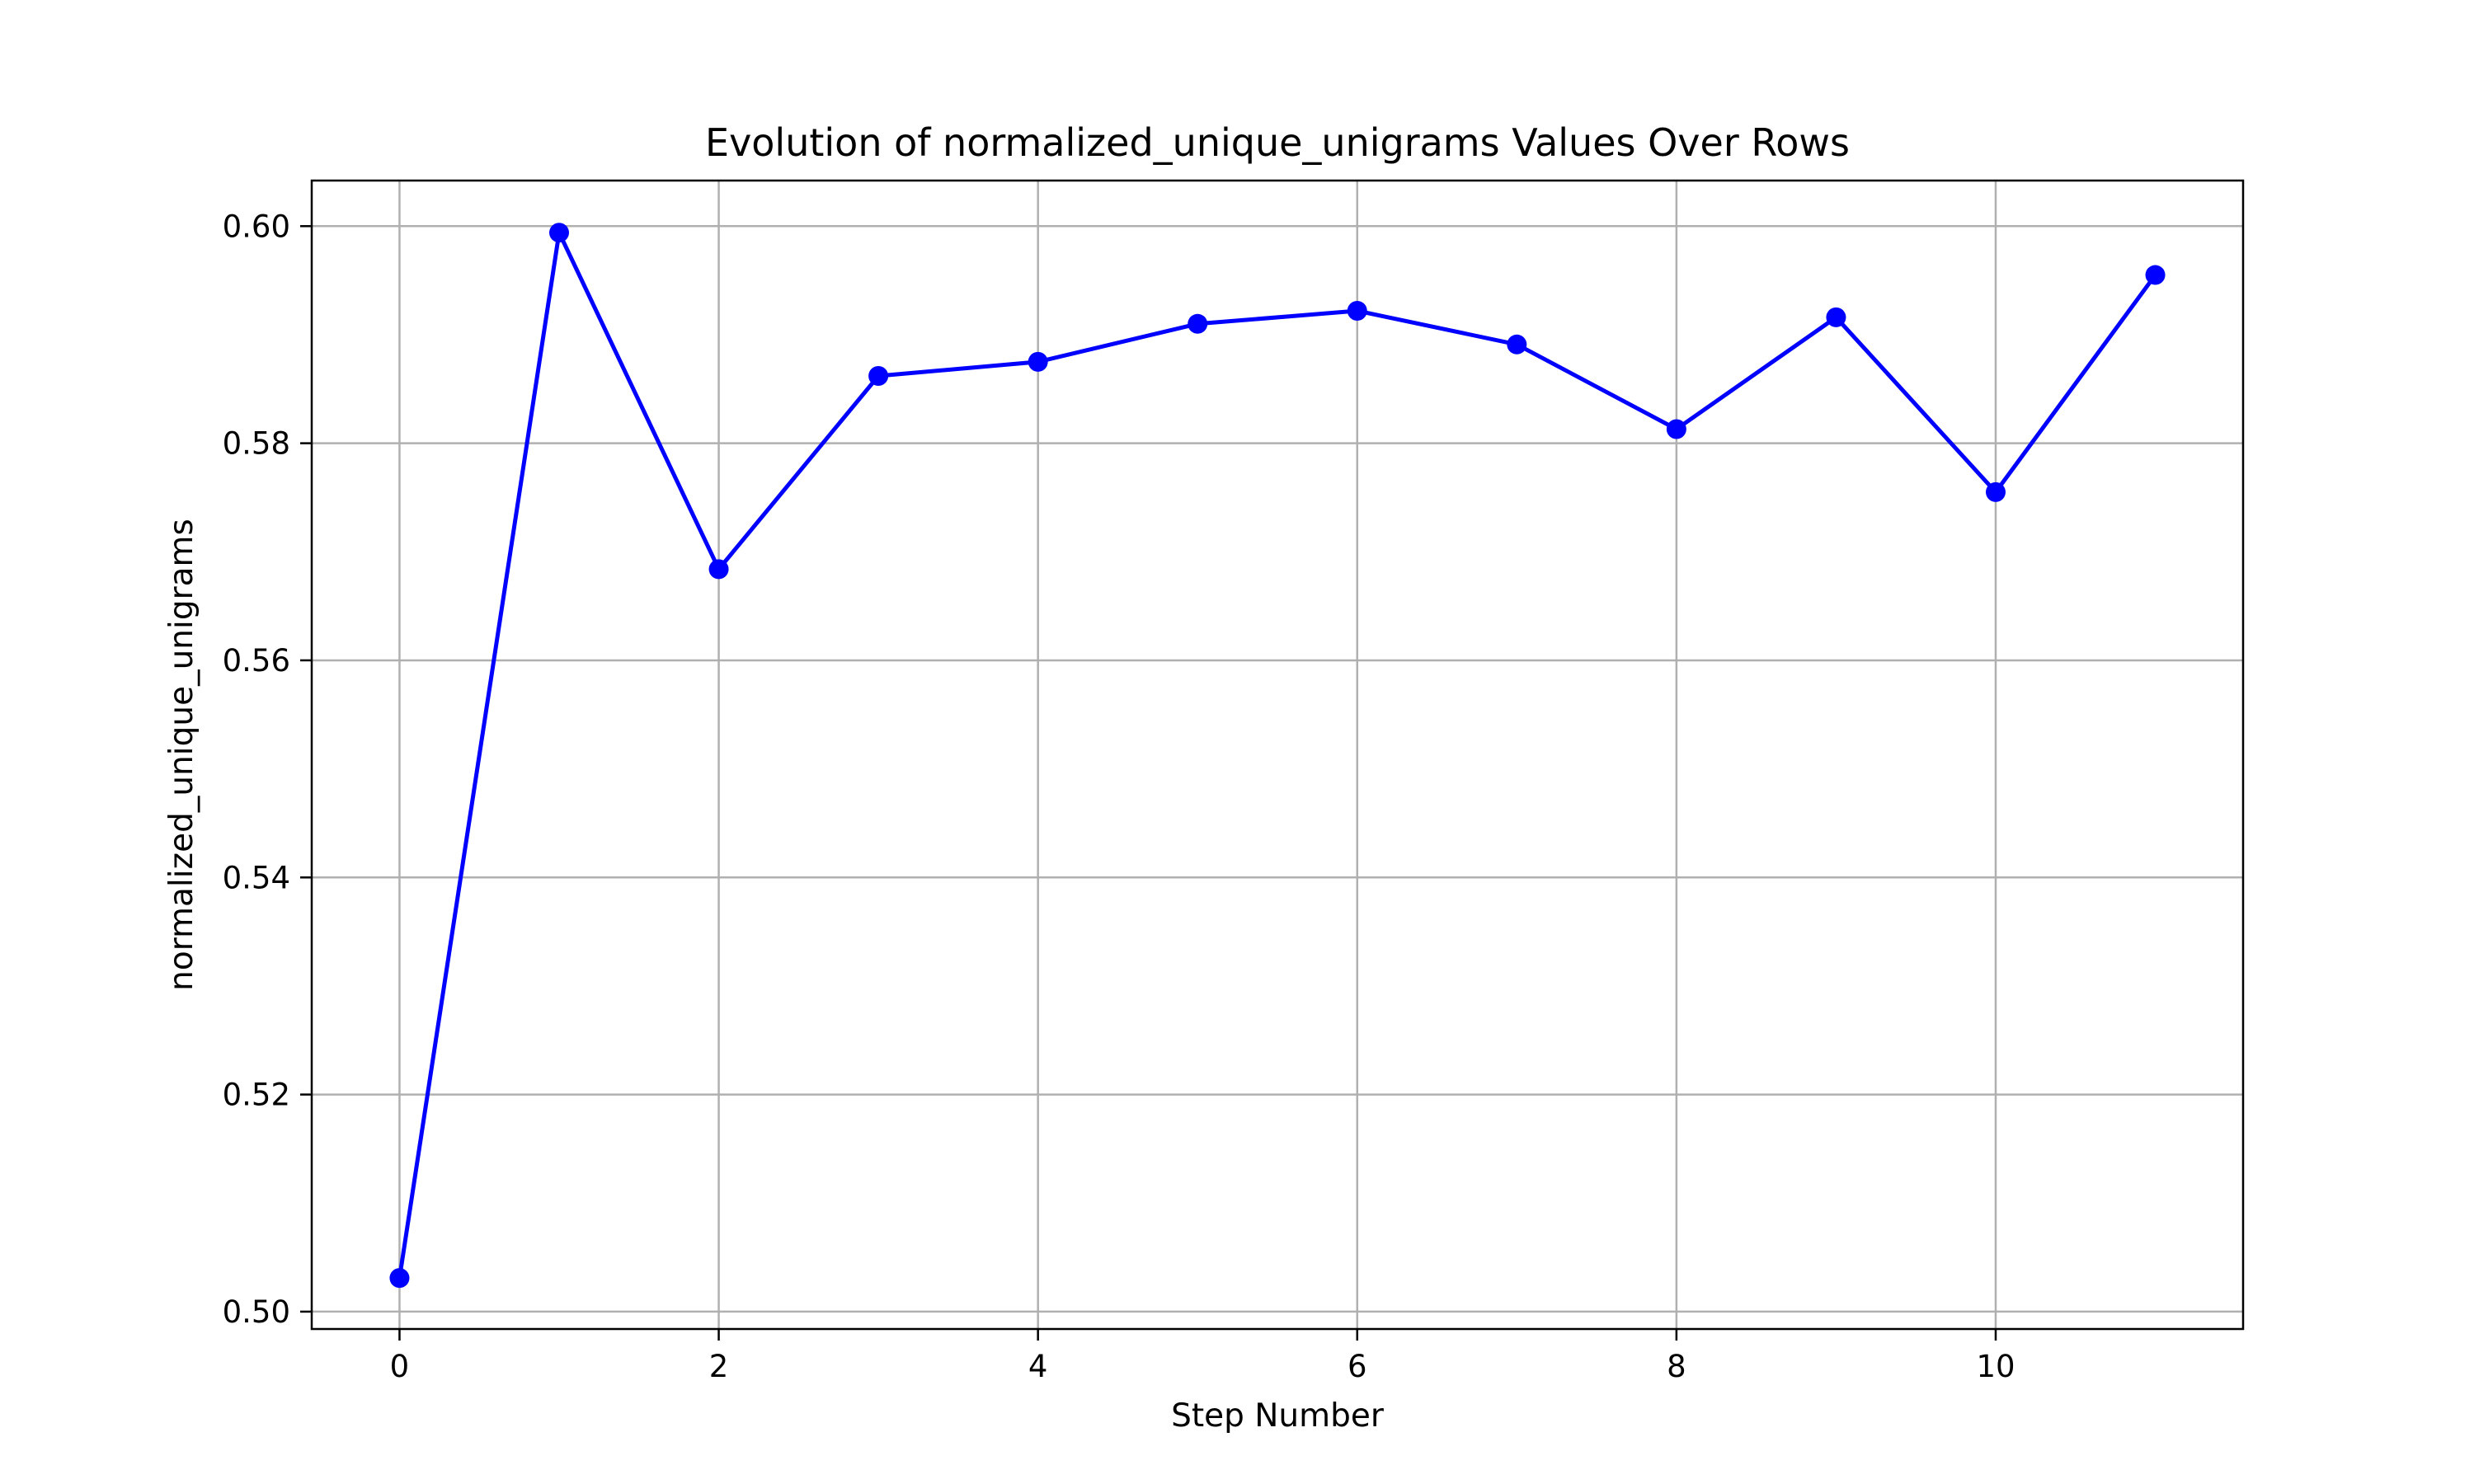 Image resolution: width=2474 pixels, height=1484 pixels. Describe the element at coordinates (256, 444) in the screenshot. I see `y-tick-label: 0.58` at that location.